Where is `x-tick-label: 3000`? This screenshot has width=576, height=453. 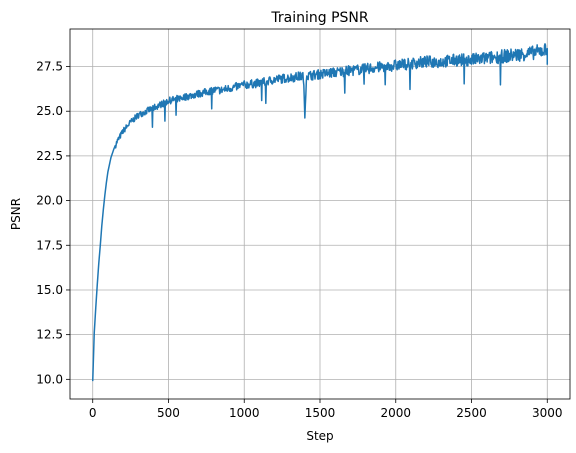 x-tick-label: 3000 is located at coordinates (547, 413).